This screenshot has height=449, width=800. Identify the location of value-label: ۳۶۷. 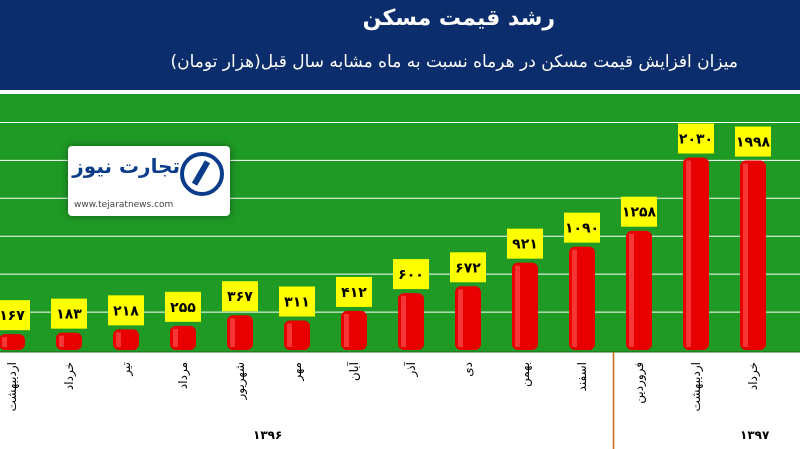
(240, 297).